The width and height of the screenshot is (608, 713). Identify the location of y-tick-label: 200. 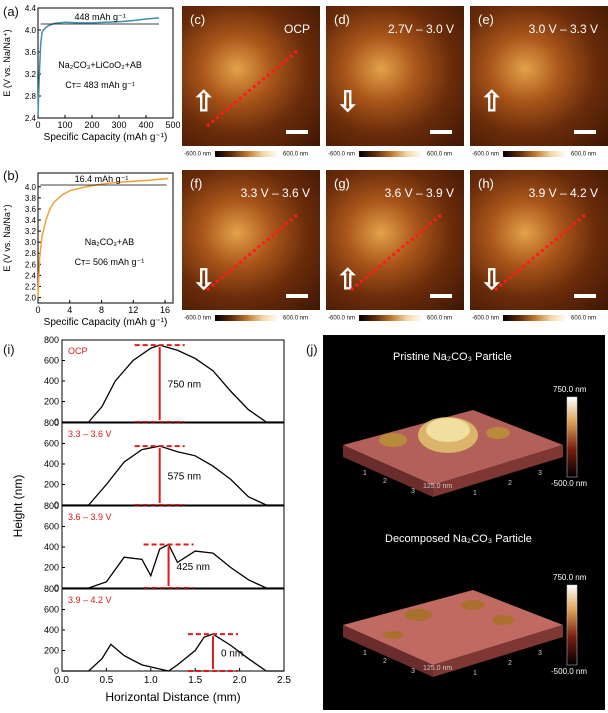
(51, 485).